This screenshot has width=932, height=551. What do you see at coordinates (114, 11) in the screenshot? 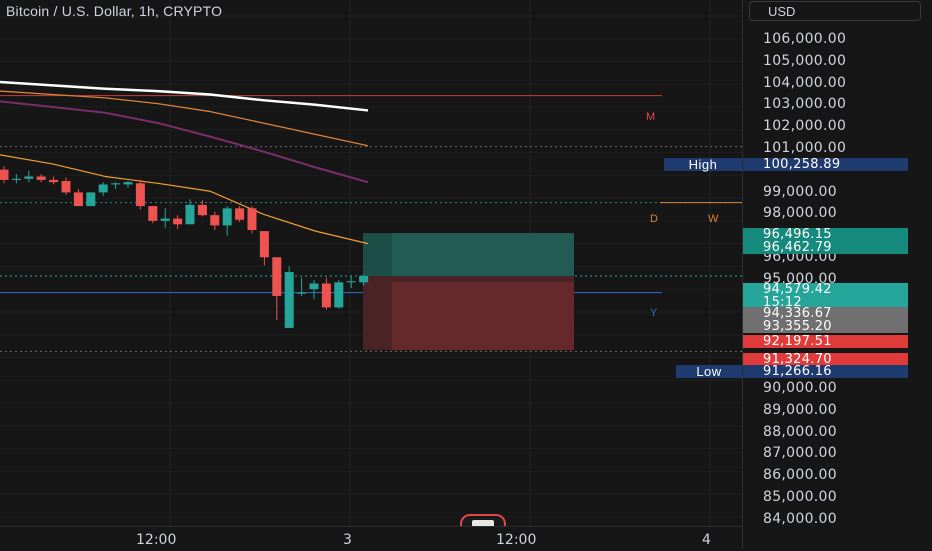
I see `chart-title: Bitcoin / U.S. Dollar, 1h, CRYPTO` at bounding box center [114, 11].